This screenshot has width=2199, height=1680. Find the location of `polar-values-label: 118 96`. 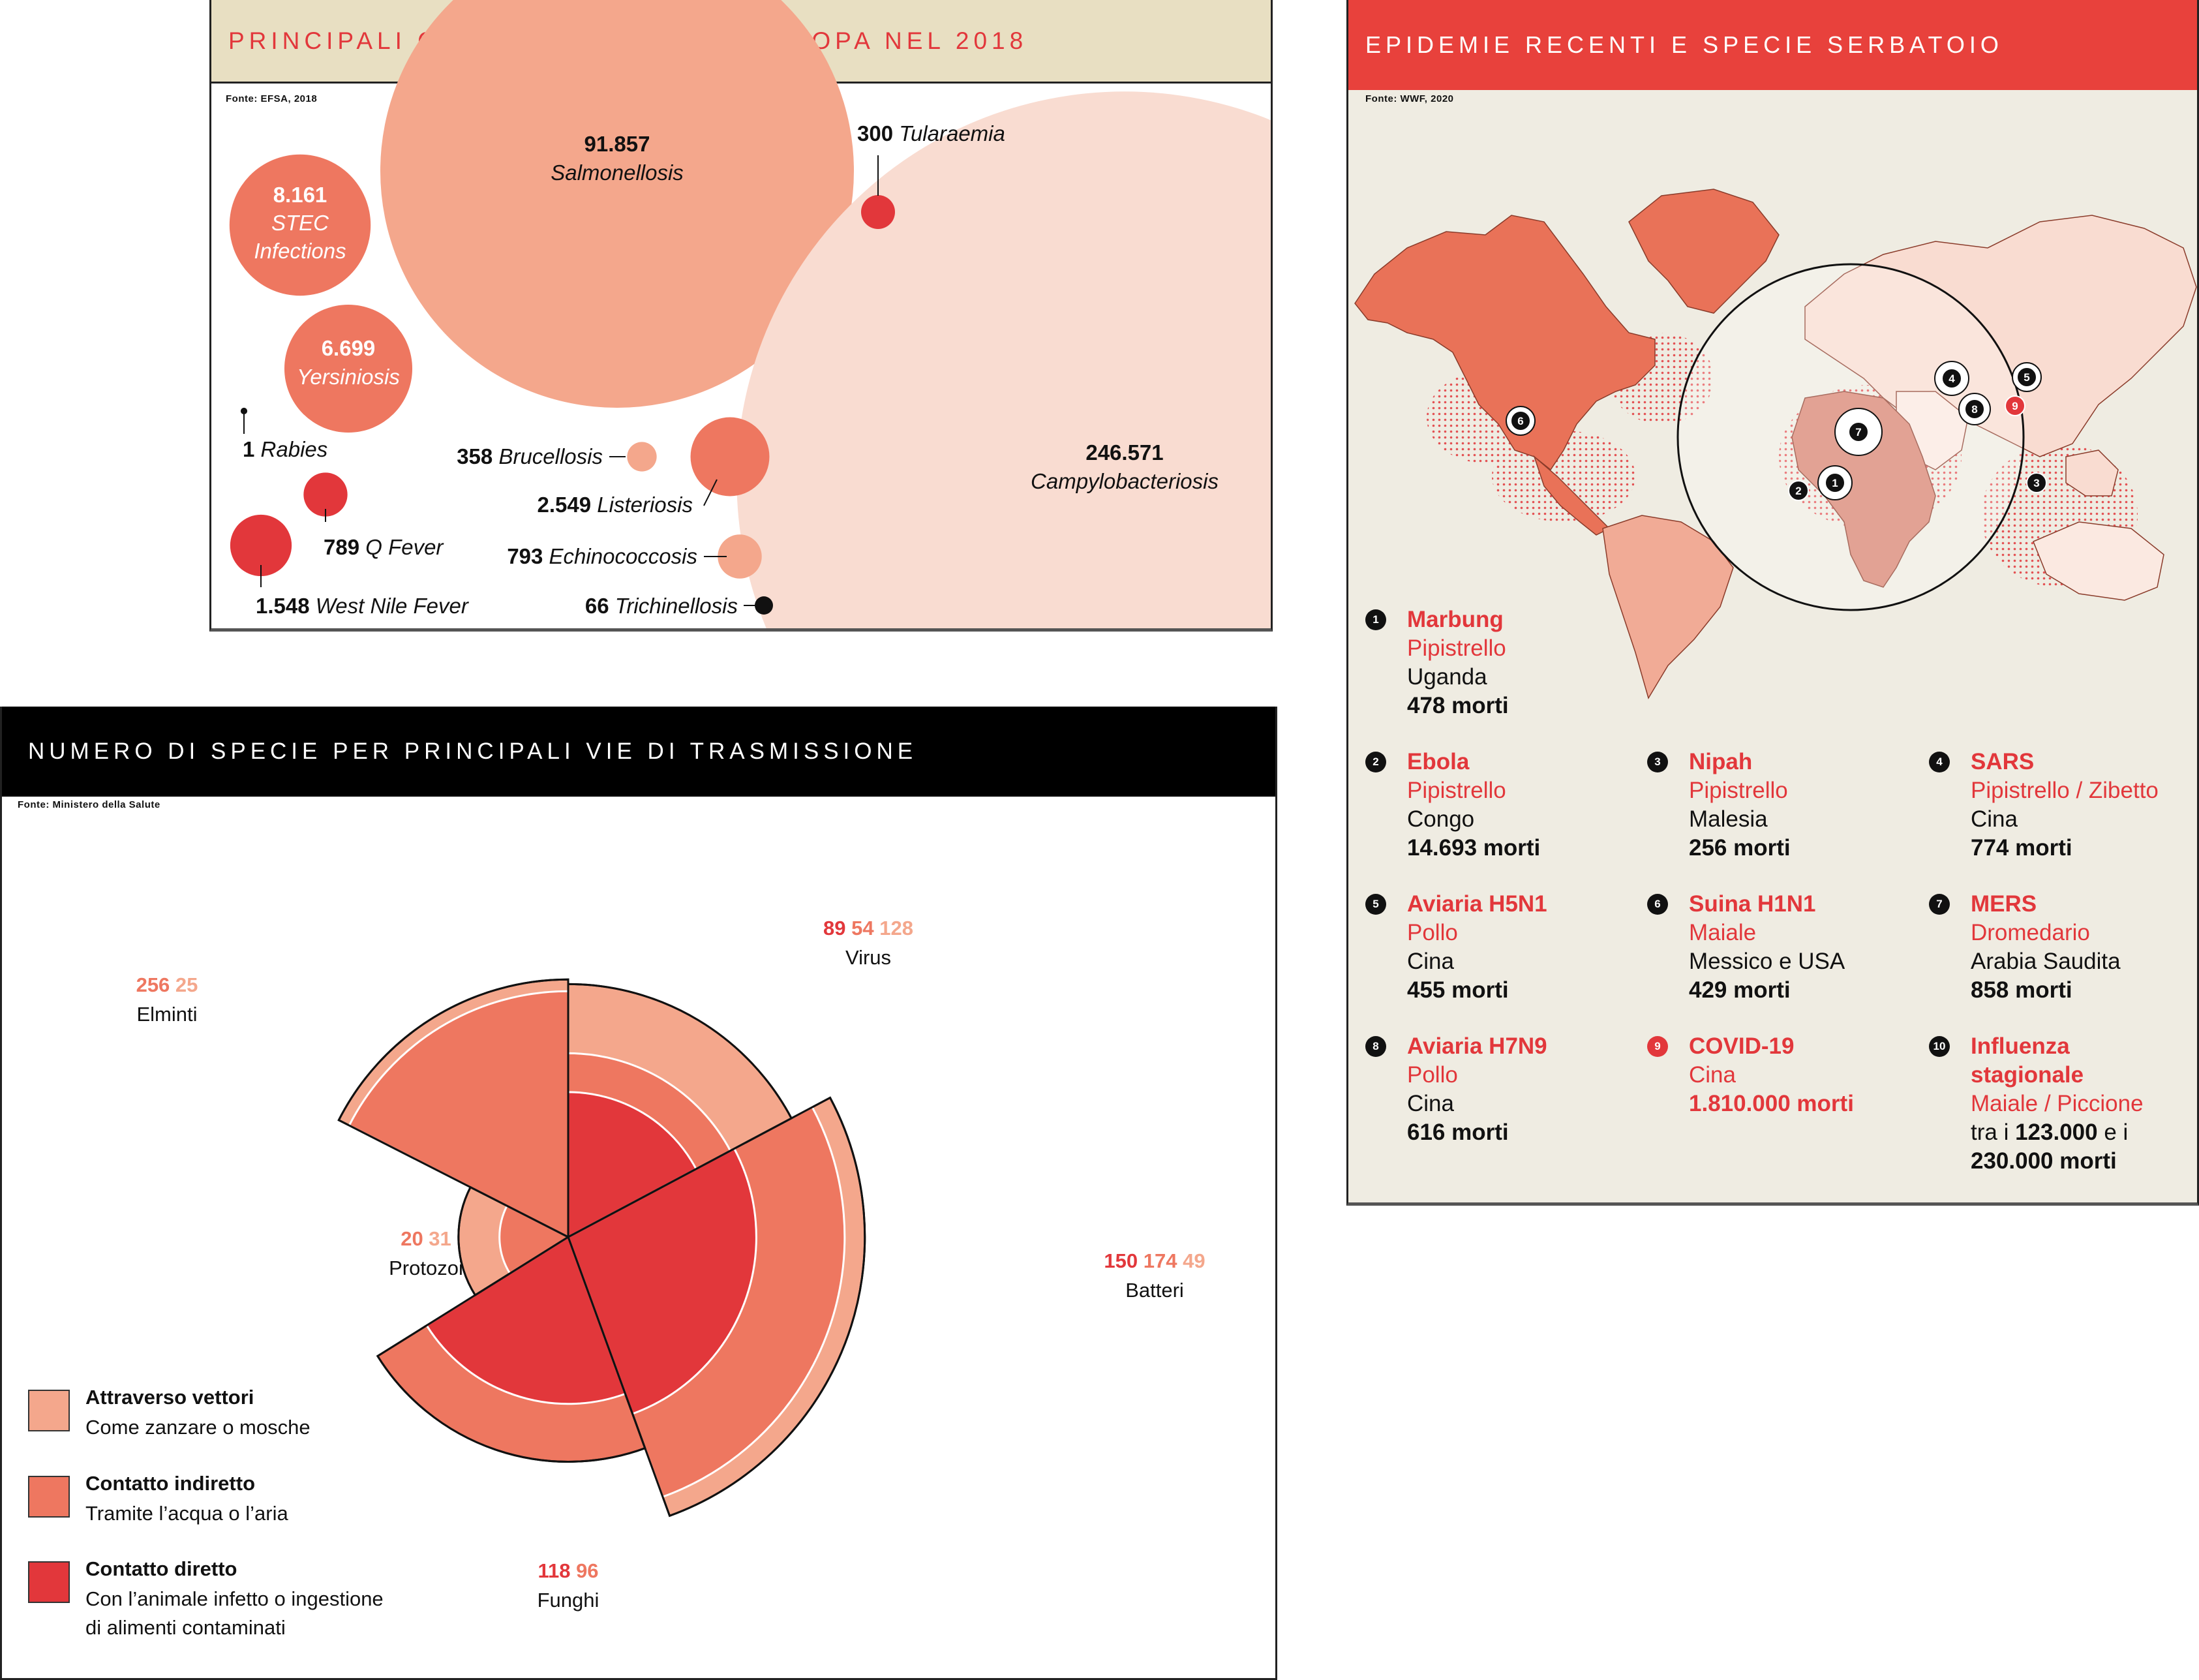

polar-values-label: 118 96 is located at coordinates (568, 1571).